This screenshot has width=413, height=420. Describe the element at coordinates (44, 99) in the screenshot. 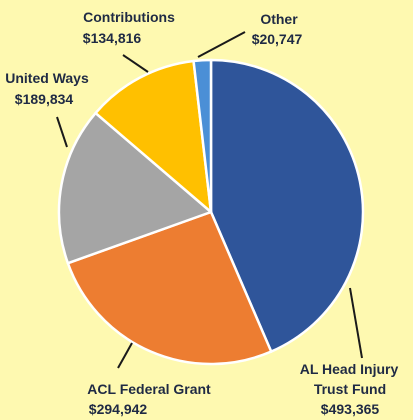

I see `value-united-ways: $189,834` at that location.